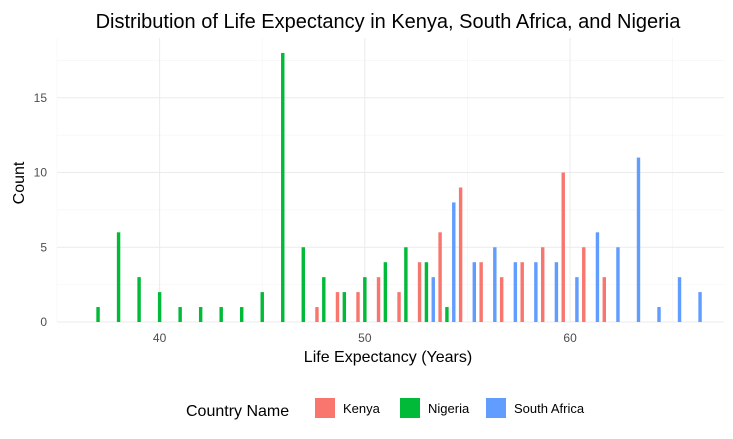 This screenshot has height=439, width=733. Describe the element at coordinates (325, 408) in the screenshot. I see `legend-key-kenya` at that location.